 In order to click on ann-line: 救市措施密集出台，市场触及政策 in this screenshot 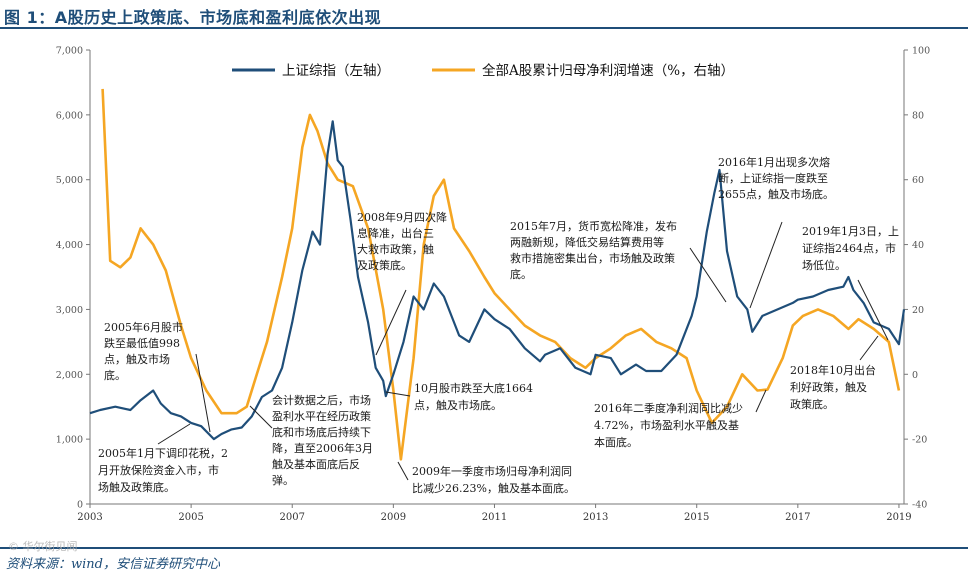, I will do `click(592, 258)`.